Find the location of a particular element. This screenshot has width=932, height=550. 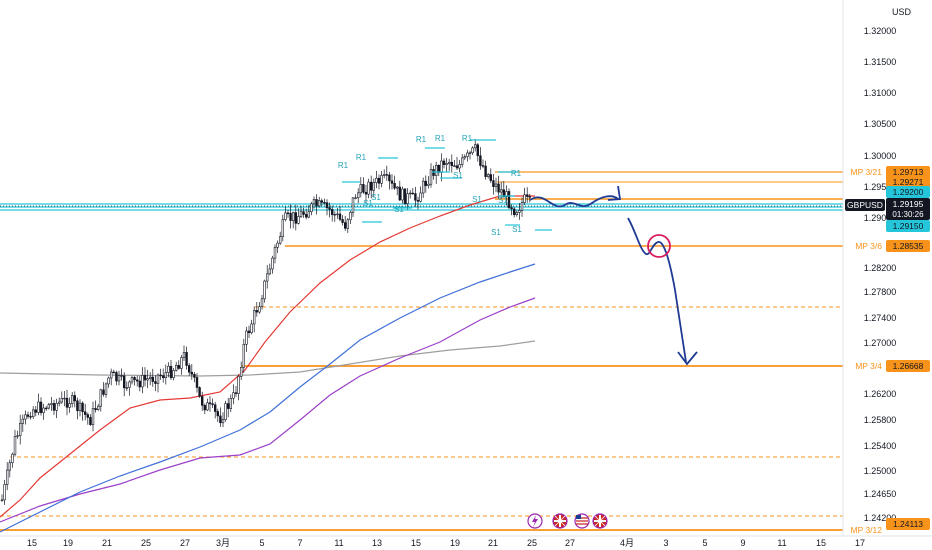

time-tick: 17 is located at coordinates (860, 543).